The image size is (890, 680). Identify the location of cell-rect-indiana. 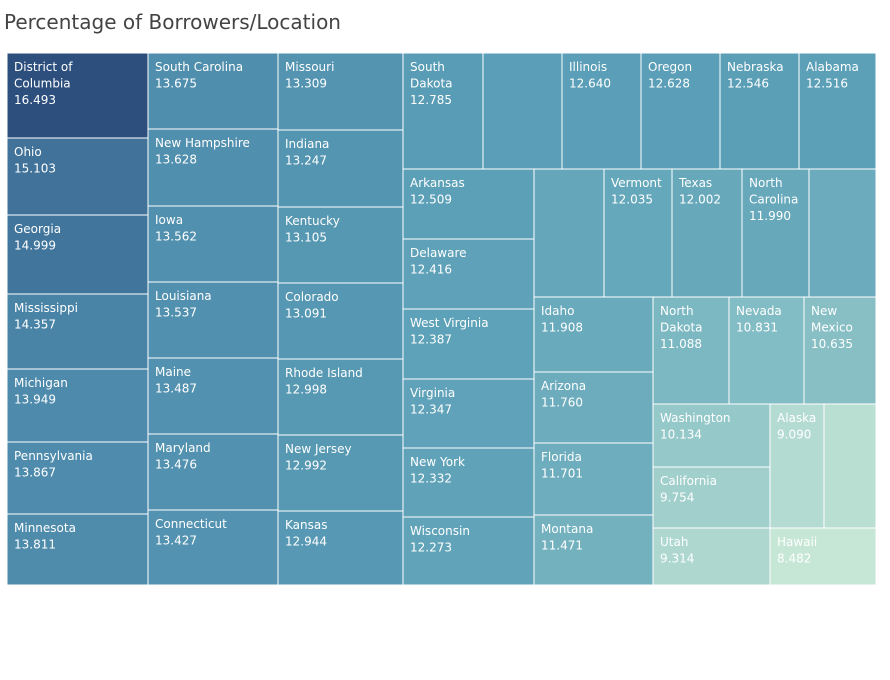
(340, 168).